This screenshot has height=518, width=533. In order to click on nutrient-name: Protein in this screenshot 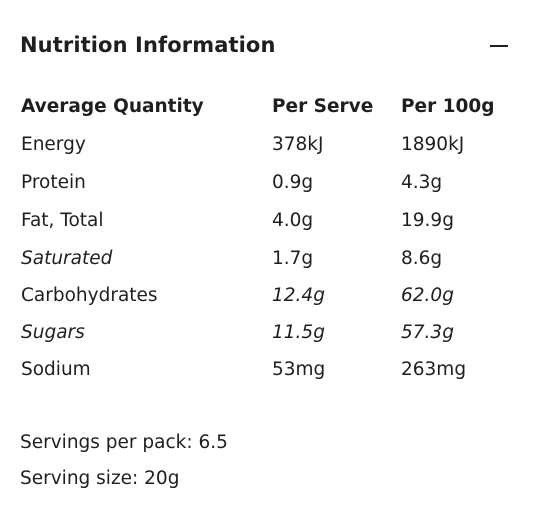, I will do `click(53, 182)`.